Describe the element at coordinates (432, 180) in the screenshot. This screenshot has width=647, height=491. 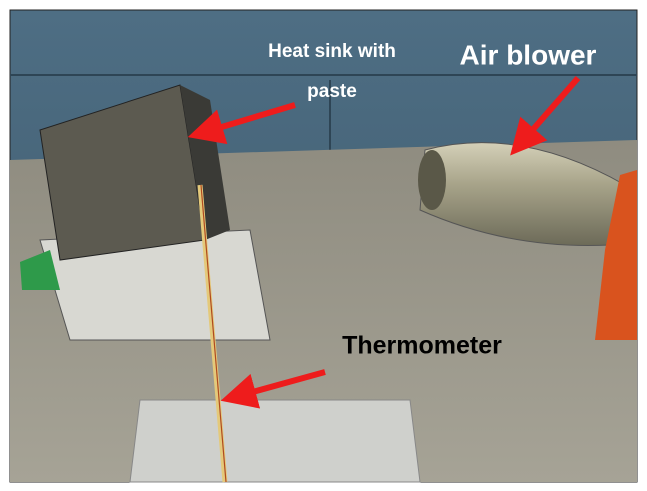
I see `blower-mouth` at that location.